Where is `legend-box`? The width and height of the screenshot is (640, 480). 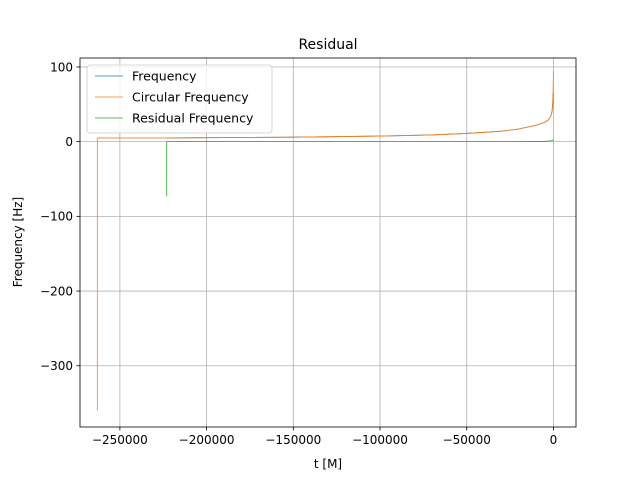 legend-box is located at coordinates (179, 99).